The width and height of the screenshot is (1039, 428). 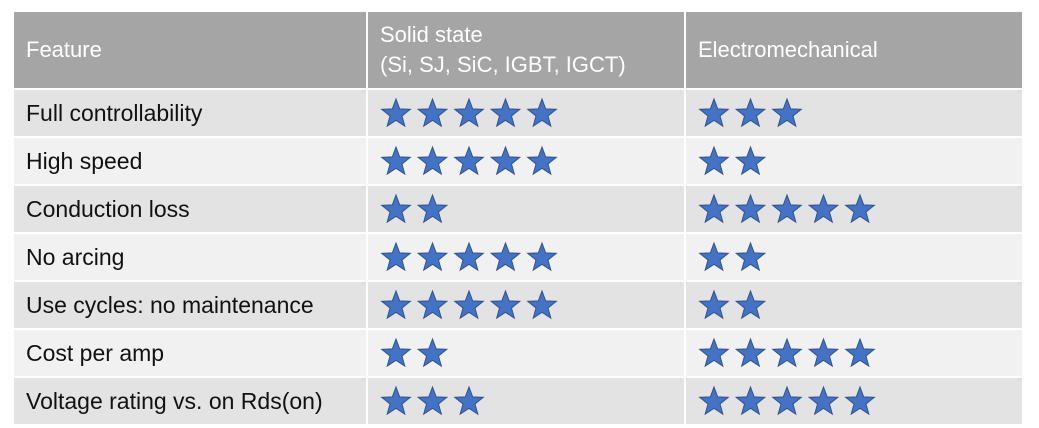 What do you see at coordinates (526, 50) in the screenshot?
I see `header-cell: Solid state (Si, SJ, SiC, IGBT, IGCT)` at bounding box center [526, 50].